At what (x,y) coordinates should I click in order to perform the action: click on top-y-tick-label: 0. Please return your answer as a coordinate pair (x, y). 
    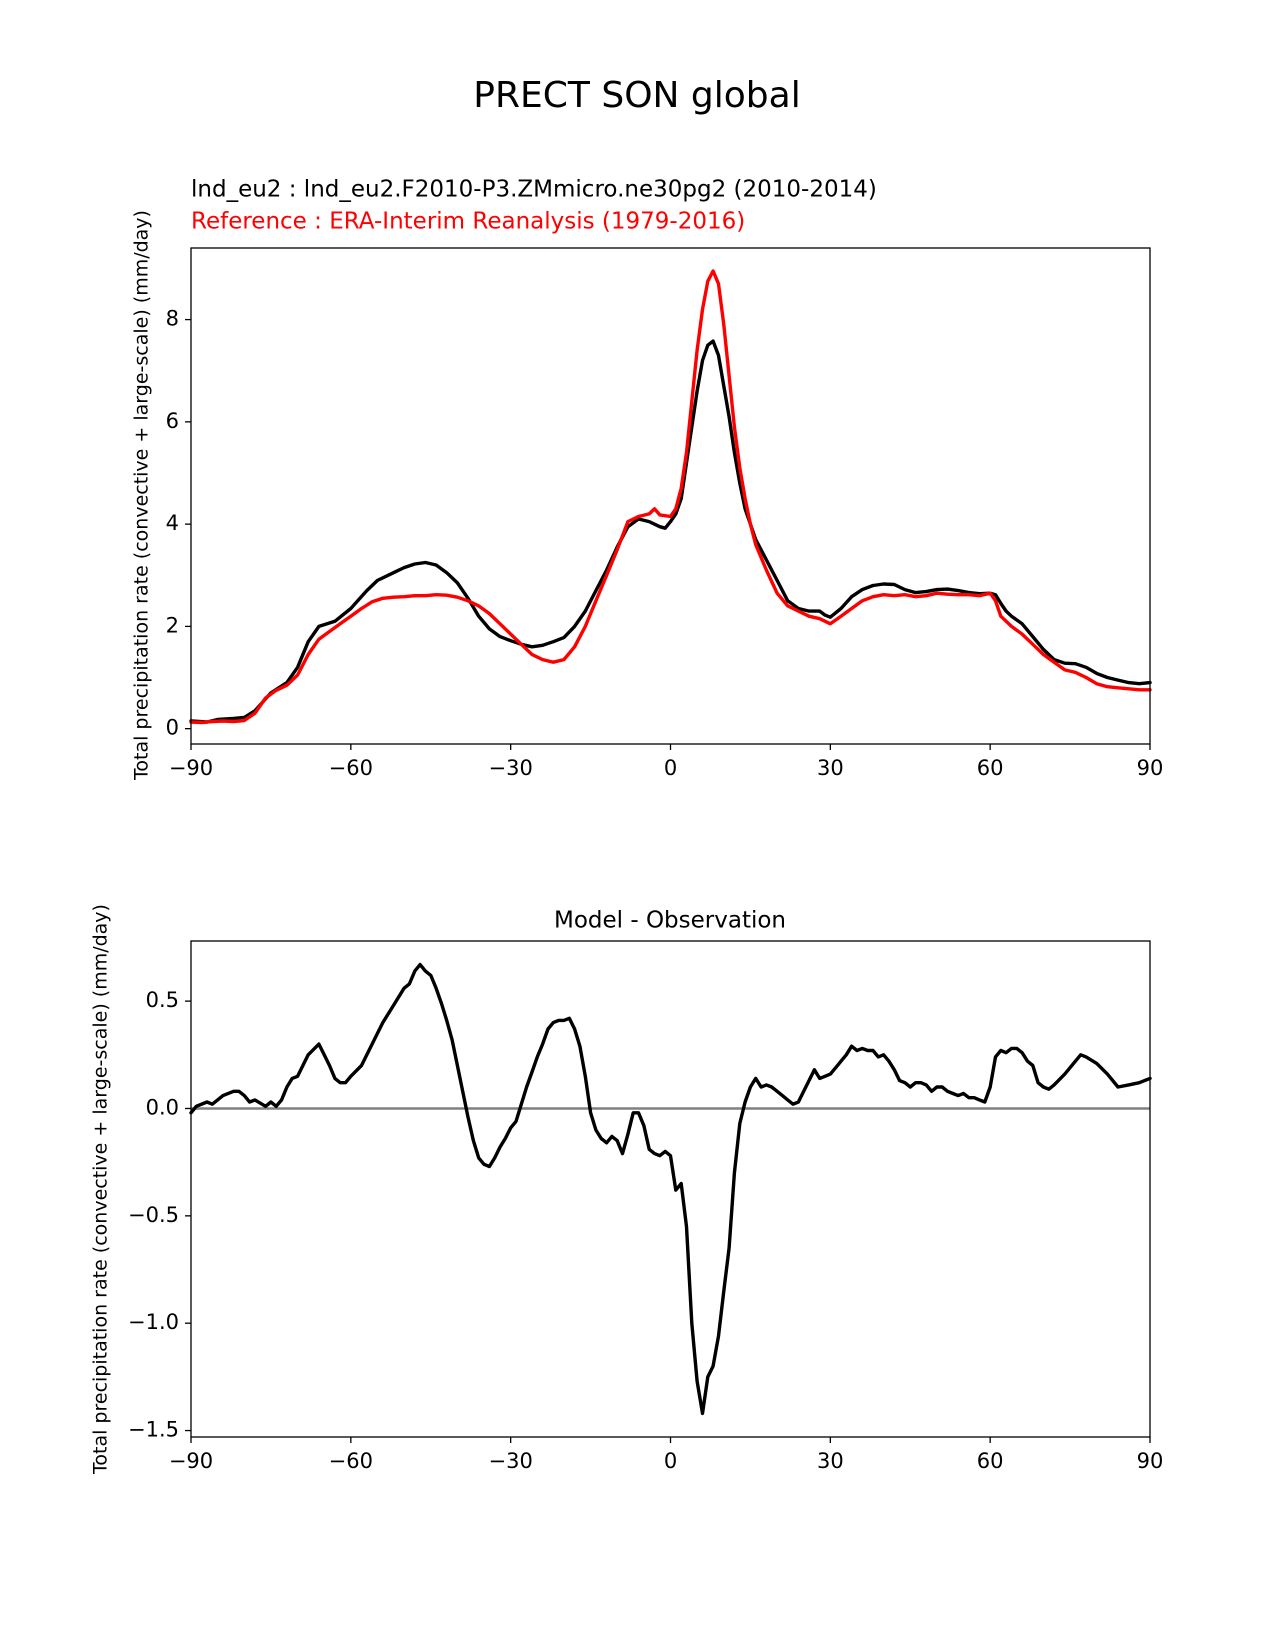
    Looking at the image, I should click on (172, 728).